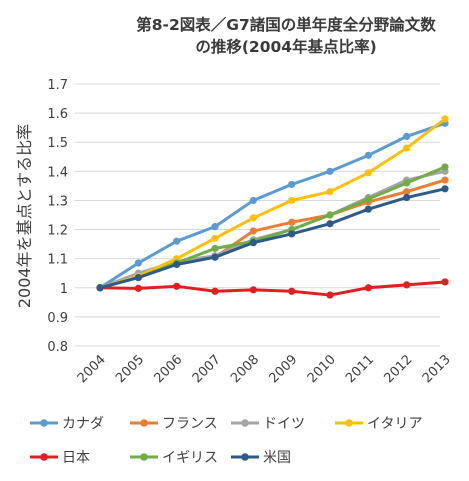 Image resolution: width=469 pixels, height=481 pixels. I want to click on y-tick-label: 1.3, so click(57, 201).